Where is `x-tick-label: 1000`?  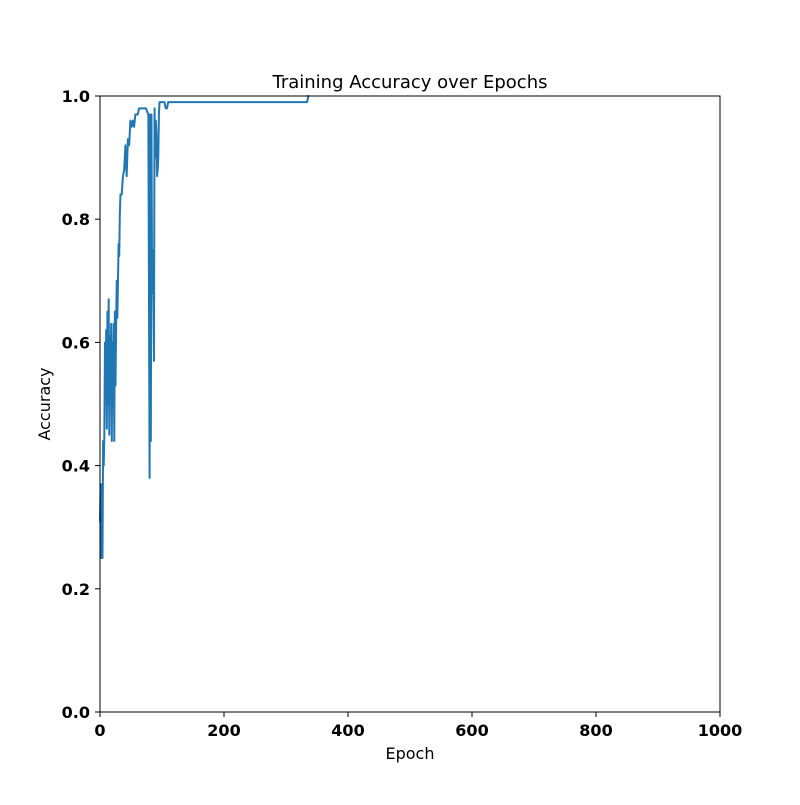
x-tick-label: 1000 is located at coordinates (720, 730).